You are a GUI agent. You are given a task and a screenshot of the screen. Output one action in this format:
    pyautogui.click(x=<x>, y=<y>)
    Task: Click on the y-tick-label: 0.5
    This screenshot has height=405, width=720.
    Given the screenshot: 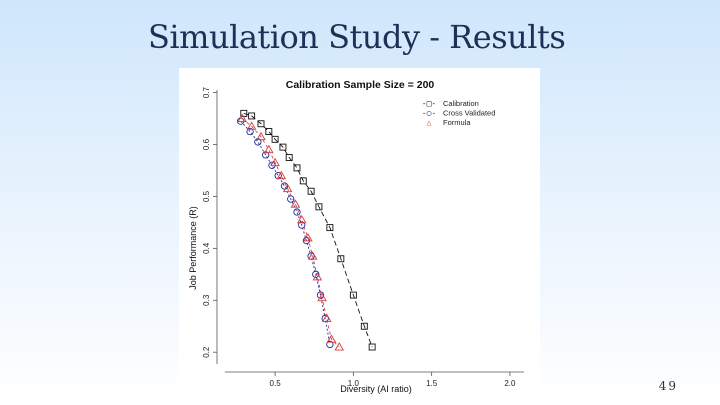 What is the action you would take?
    pyautogui.click(x=206, y=196)
    